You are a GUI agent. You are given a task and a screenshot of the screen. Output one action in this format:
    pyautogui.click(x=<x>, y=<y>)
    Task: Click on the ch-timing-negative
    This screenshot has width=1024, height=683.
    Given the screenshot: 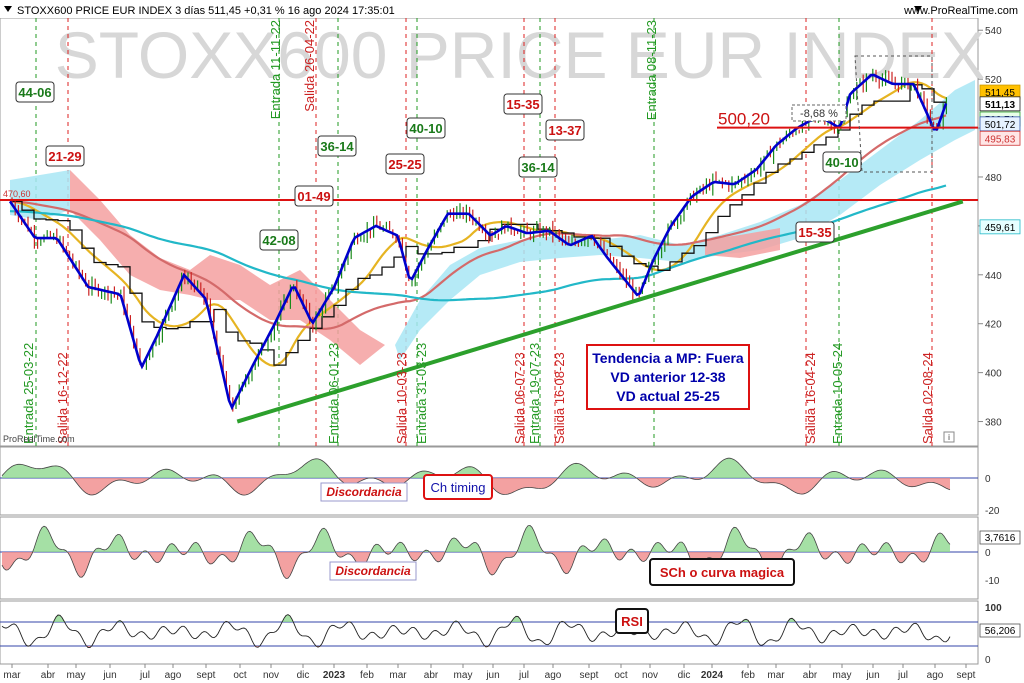 What is the action you would take?
    pyautogui.click(x=476, y=487)
    